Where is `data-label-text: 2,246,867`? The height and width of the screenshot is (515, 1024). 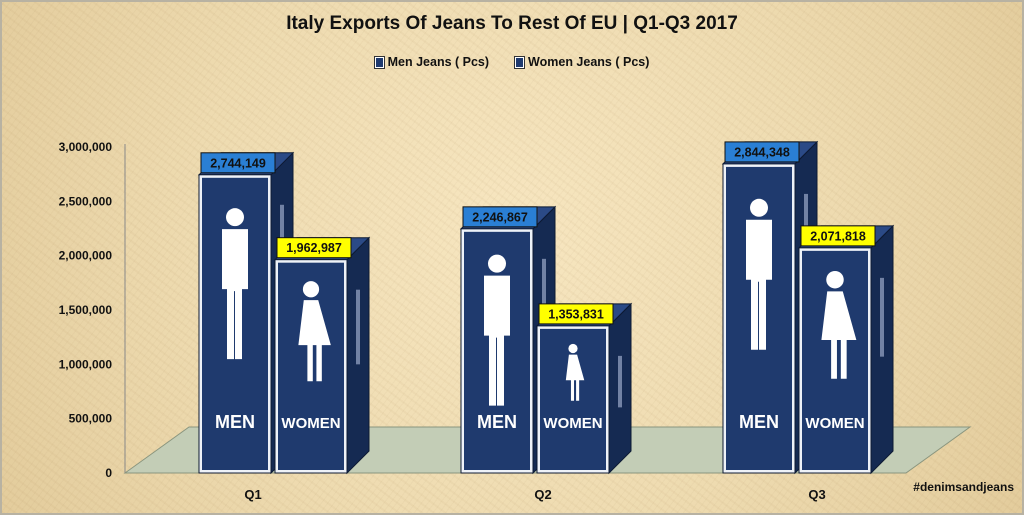 data-label-text: 2,246,867 is located at coordinates (500, 217).